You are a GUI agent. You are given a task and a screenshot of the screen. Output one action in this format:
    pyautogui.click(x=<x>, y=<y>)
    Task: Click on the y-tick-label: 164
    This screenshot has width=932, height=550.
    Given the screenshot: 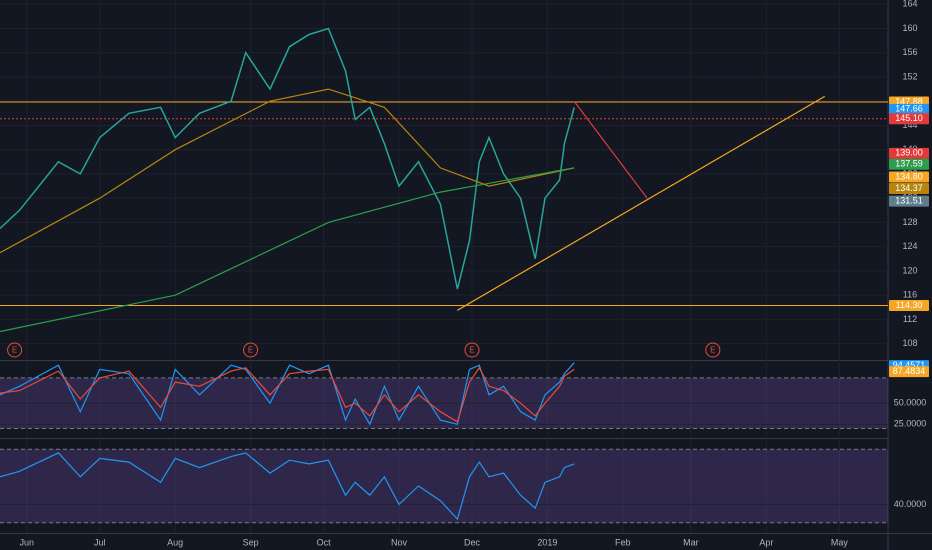 What is the action you would take?
    pyautogui.click(x=909, y=4)
    